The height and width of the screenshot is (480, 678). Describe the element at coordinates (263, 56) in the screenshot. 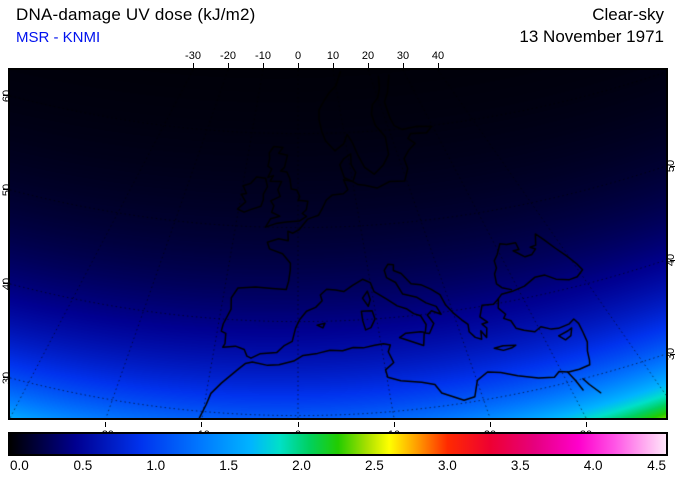

I see `lon-tick-label-top: -10` at that location.